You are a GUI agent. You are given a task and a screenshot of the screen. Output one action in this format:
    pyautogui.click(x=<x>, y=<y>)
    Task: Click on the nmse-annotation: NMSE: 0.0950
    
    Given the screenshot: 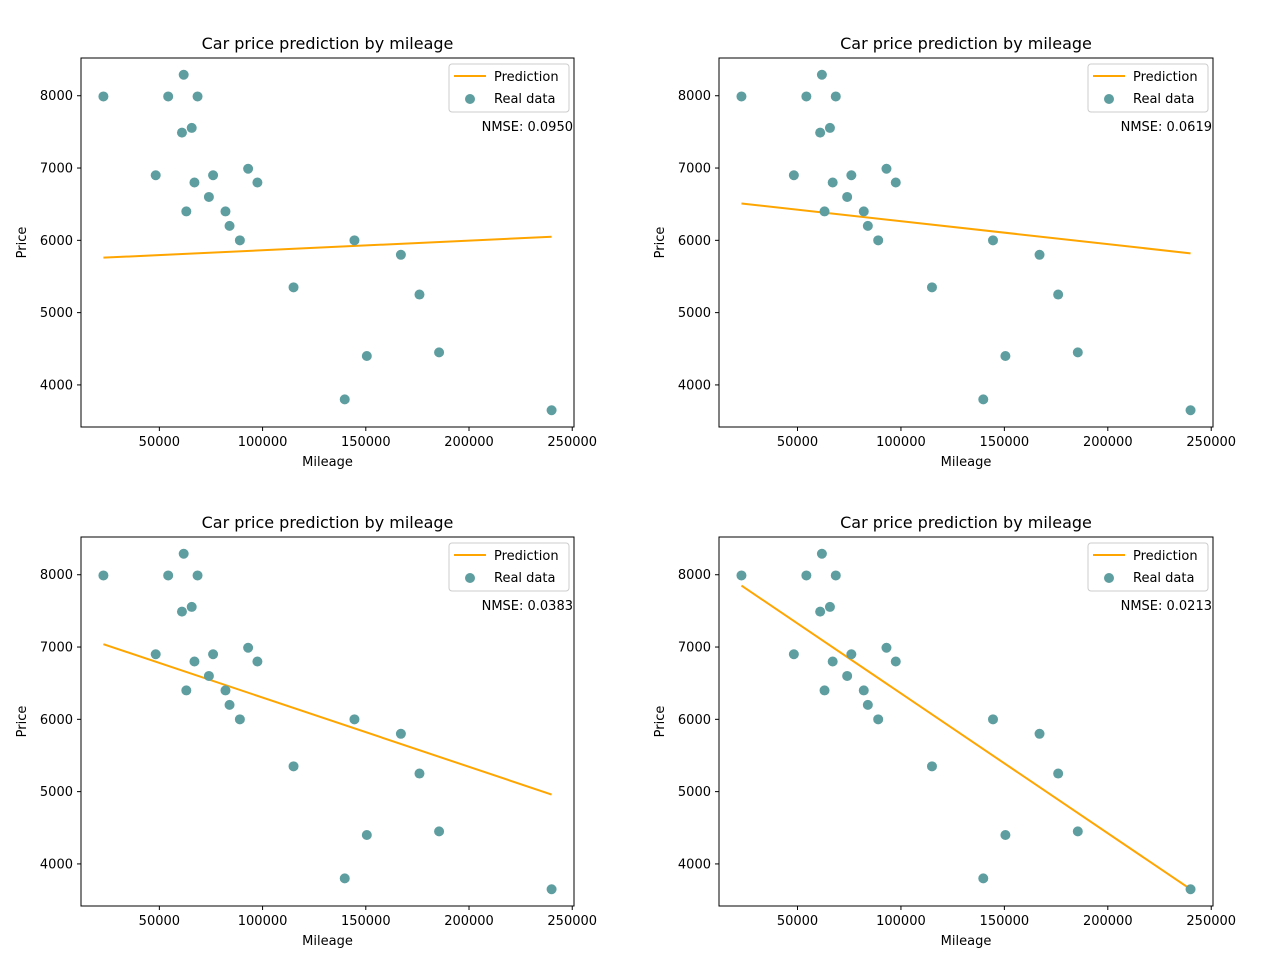 What is the action you would take?
    pyautogui.click(x=527, y=127)
    